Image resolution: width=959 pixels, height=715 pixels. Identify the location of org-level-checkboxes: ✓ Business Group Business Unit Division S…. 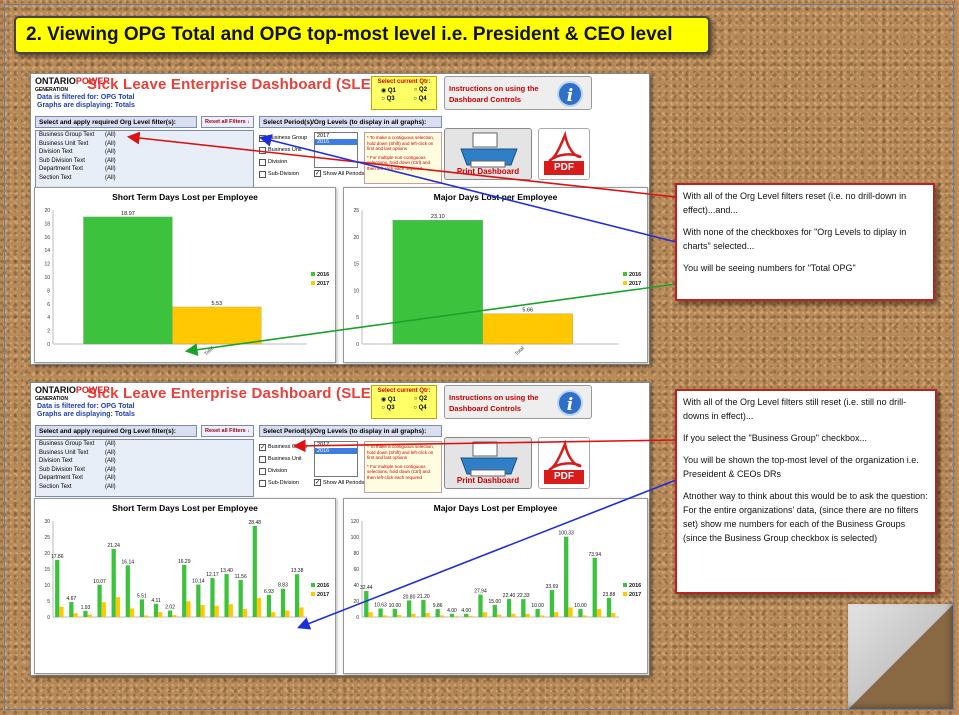
(284, 470).